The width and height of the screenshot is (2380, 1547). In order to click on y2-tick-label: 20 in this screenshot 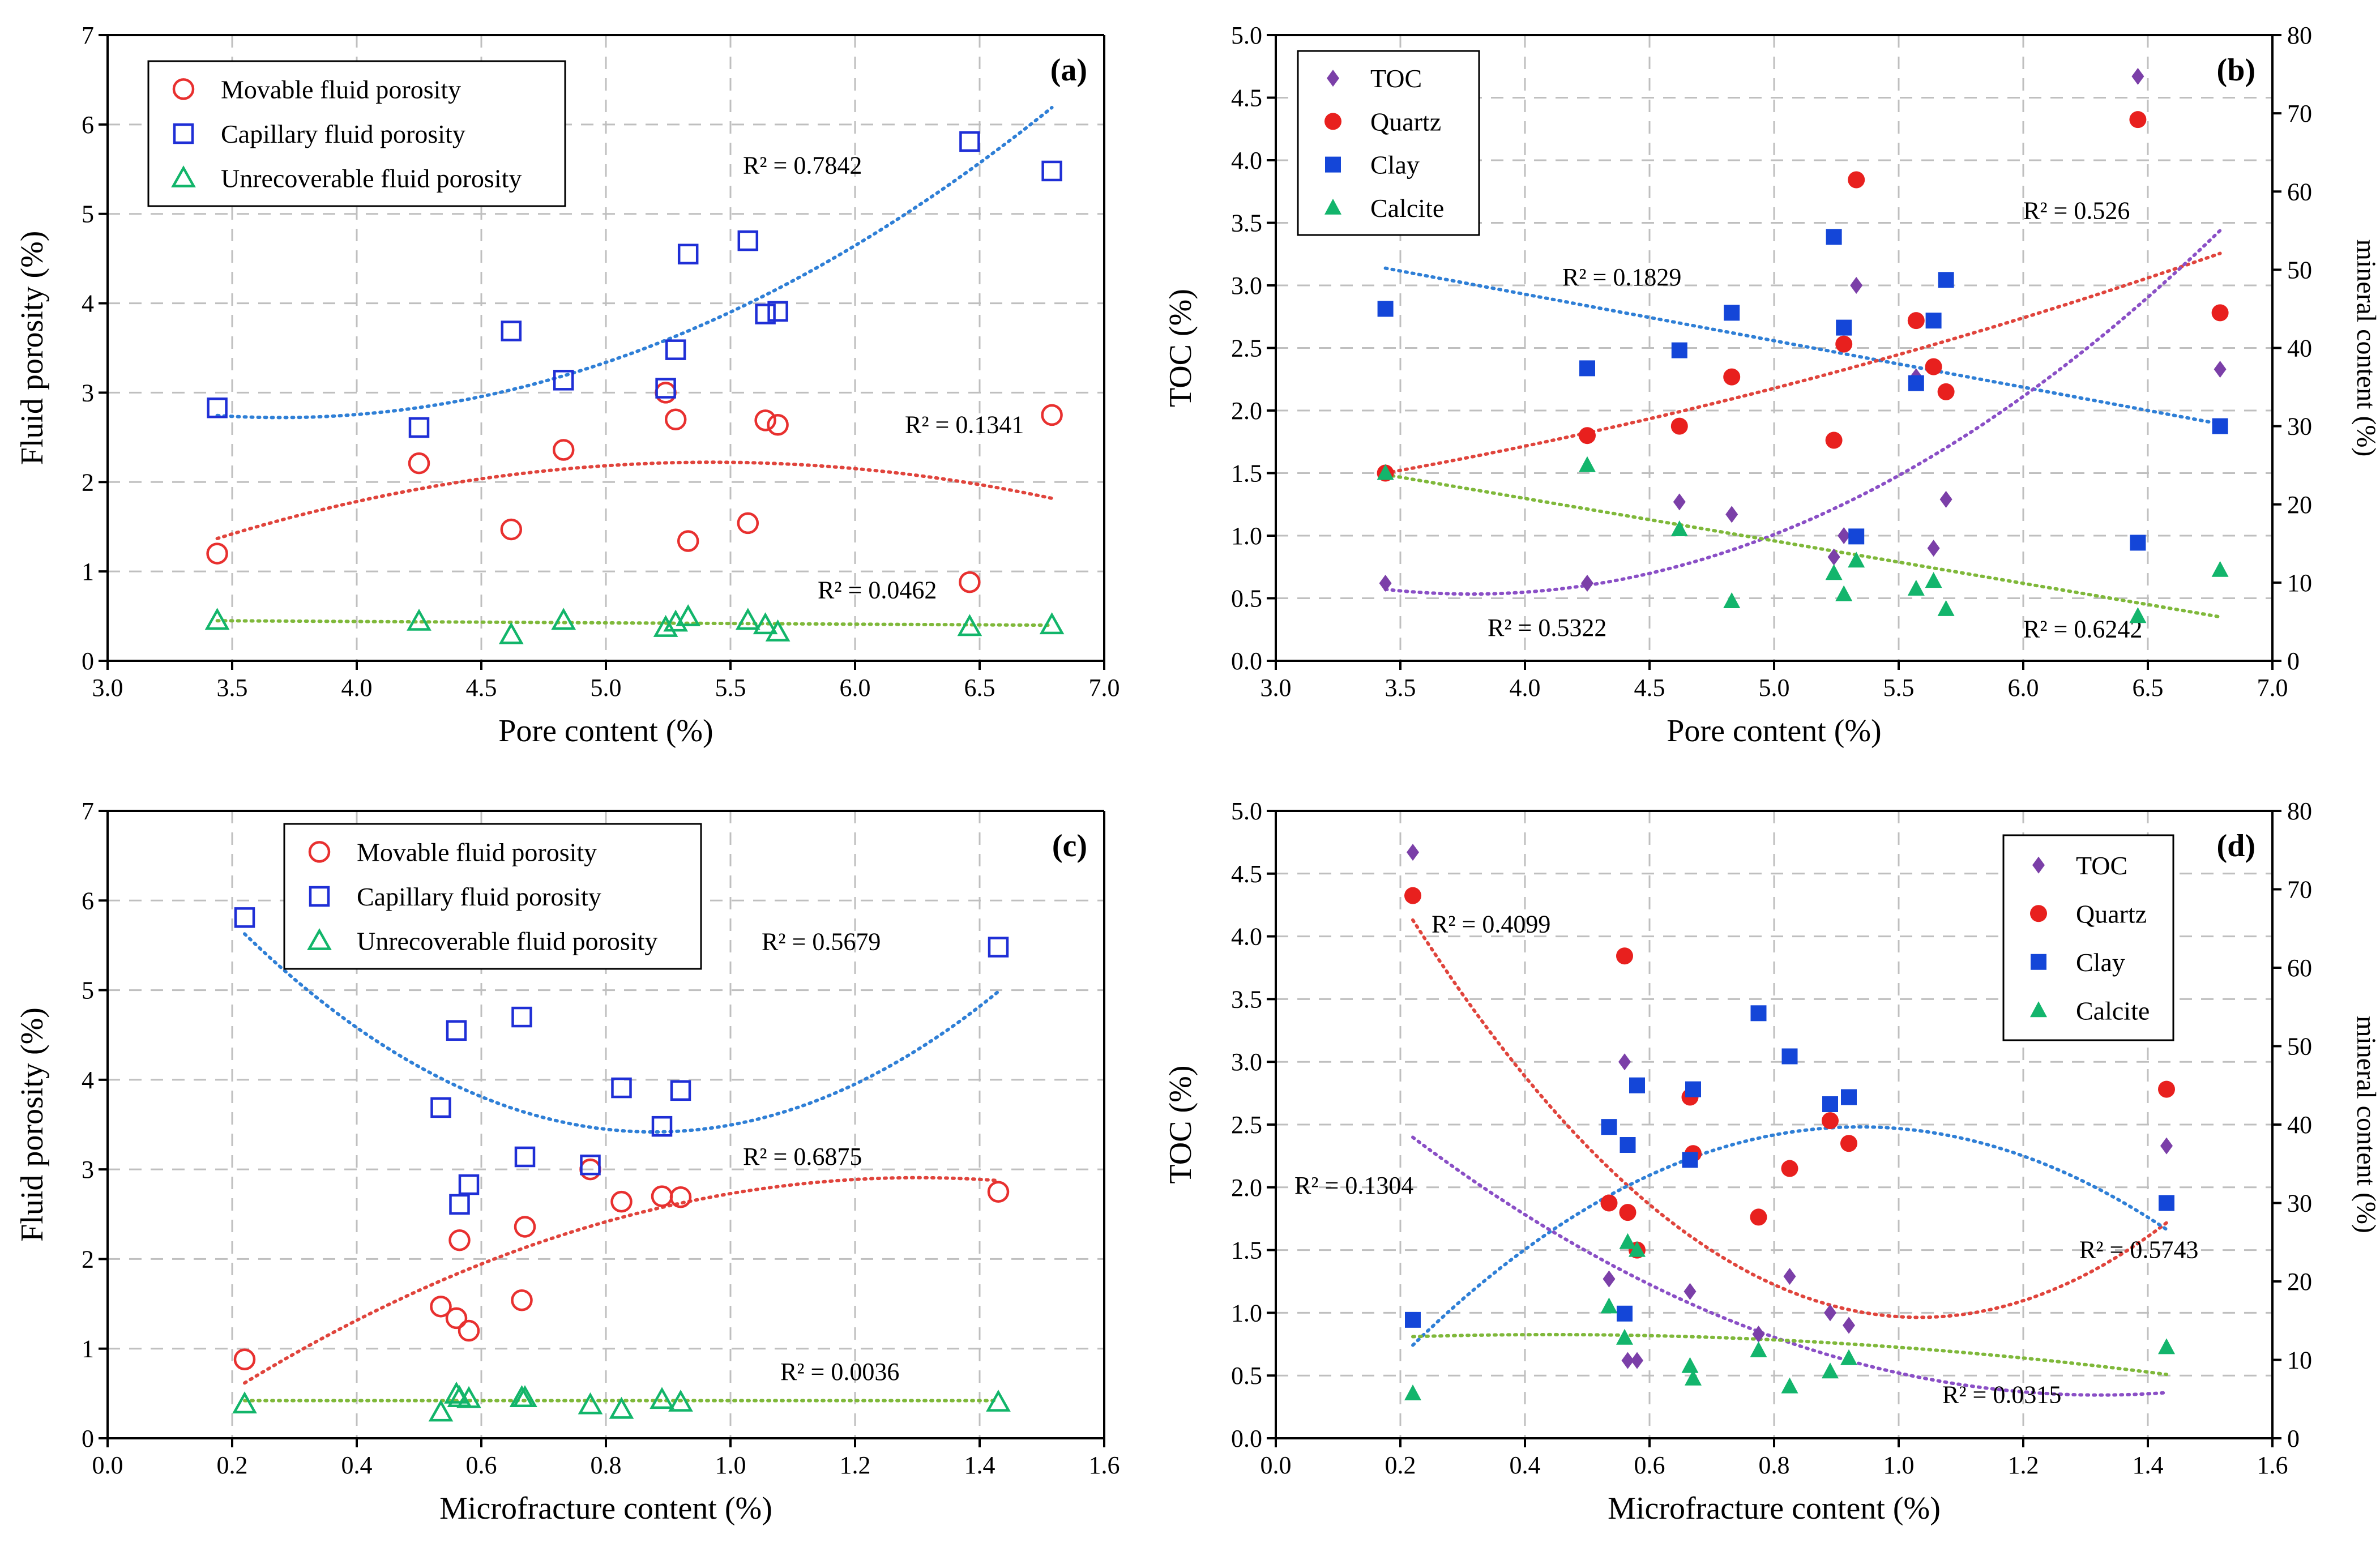, I will do `click(2299, 505)`.